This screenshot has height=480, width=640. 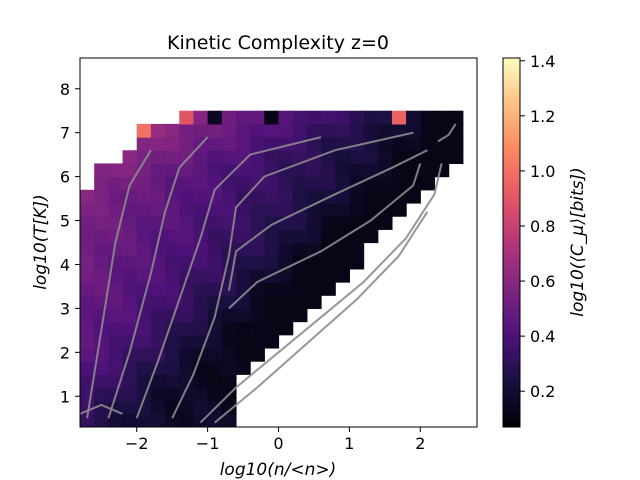 What do you see at coordinates (349, 443) in the screenshot?
I see `x-tick-label: 1` at bounding box center [349, 443].